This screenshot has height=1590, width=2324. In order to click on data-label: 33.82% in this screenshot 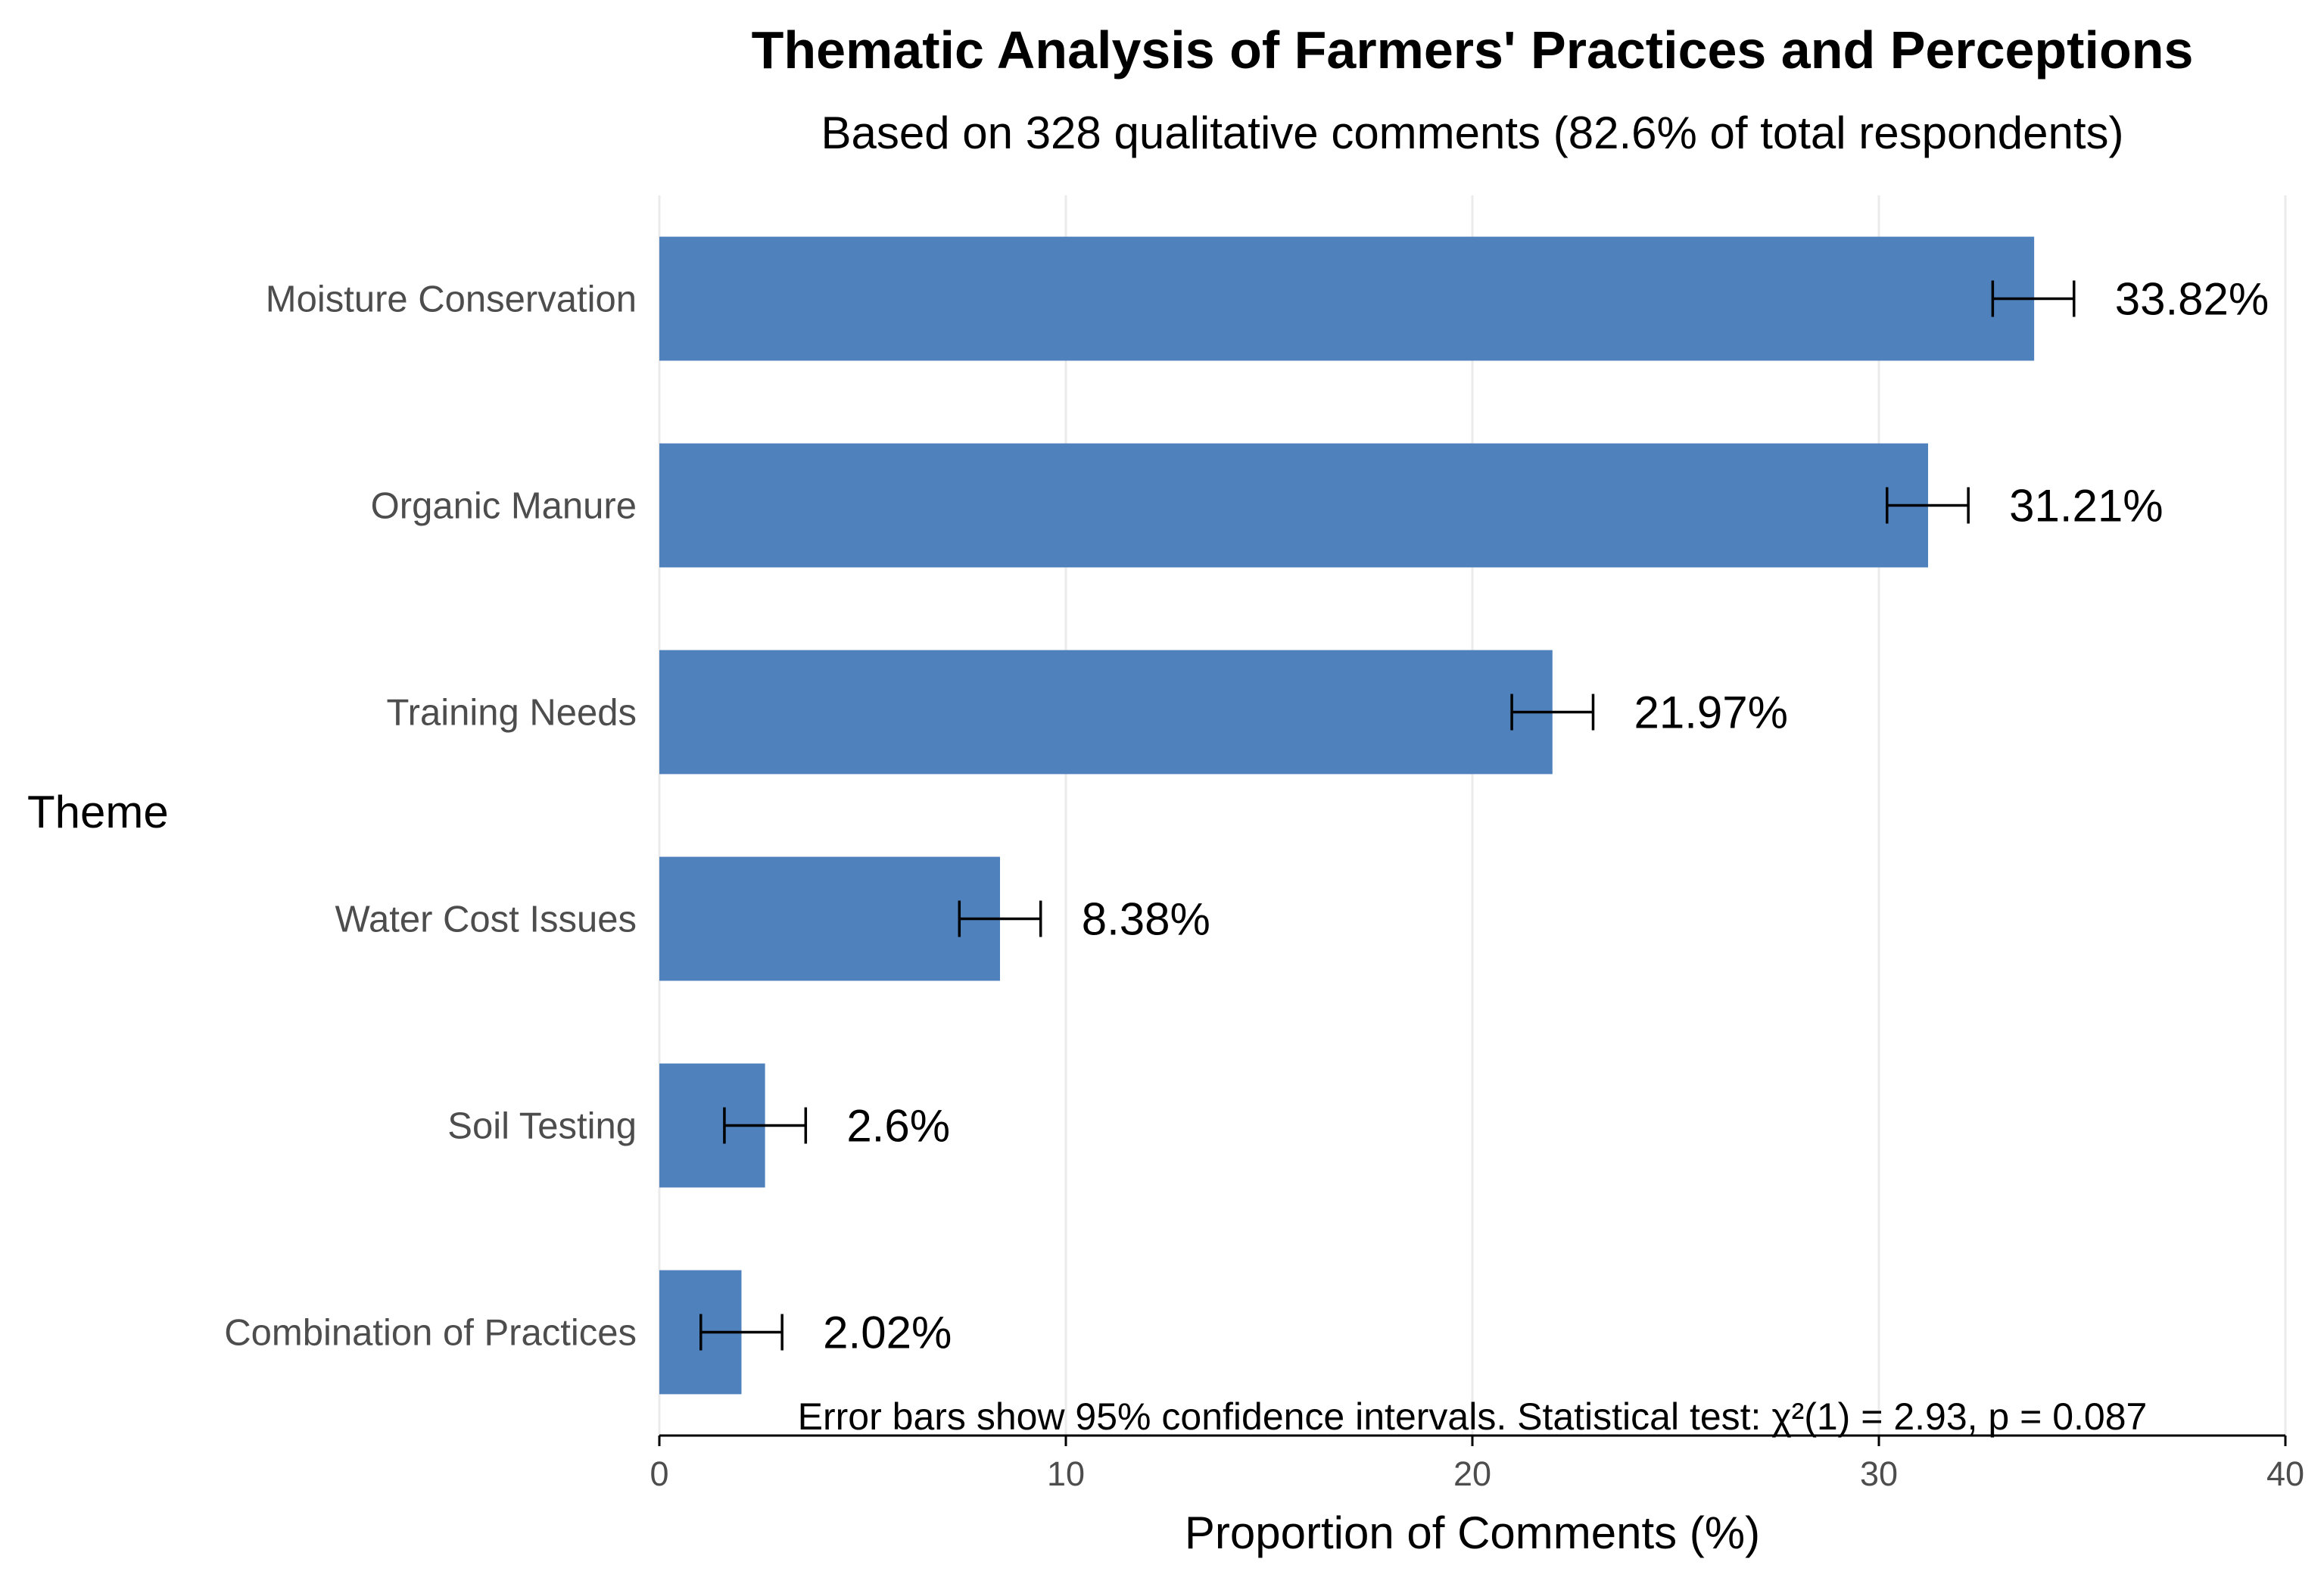, I will do `click(2192, 299)`.